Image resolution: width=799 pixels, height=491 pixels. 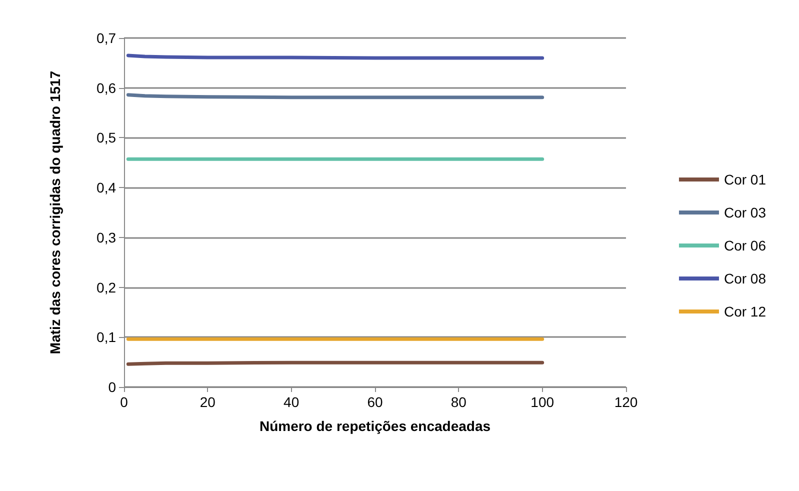 I want to click on legend-label: Cor 01, so click(x=745, y=180).